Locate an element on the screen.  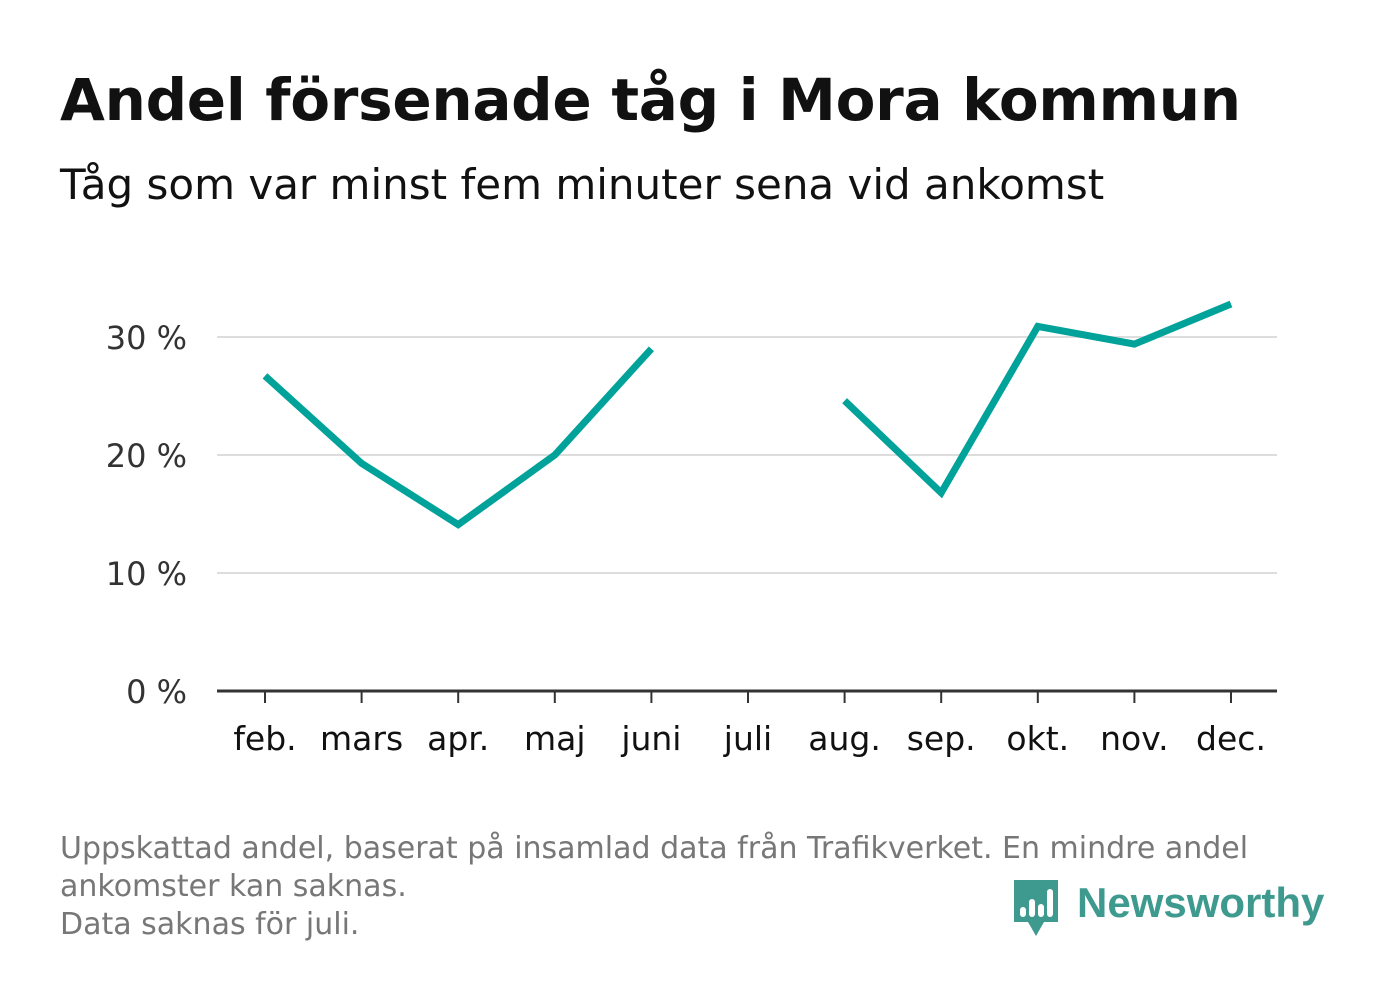
x-tick-label: juli is located at coordinates (747, 738).